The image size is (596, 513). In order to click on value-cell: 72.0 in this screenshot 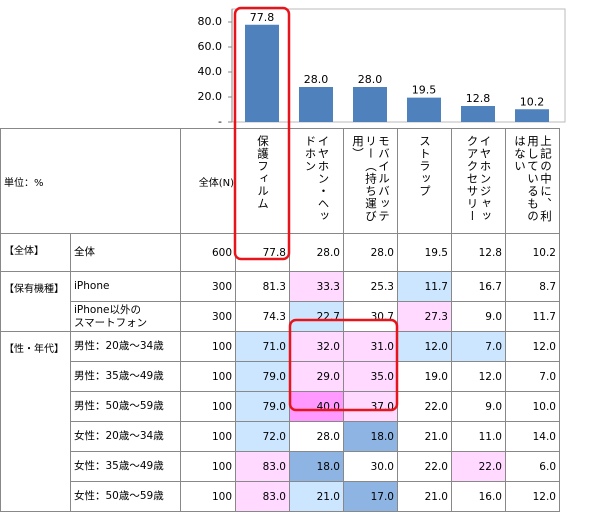, I will do `click(262, 436)`.